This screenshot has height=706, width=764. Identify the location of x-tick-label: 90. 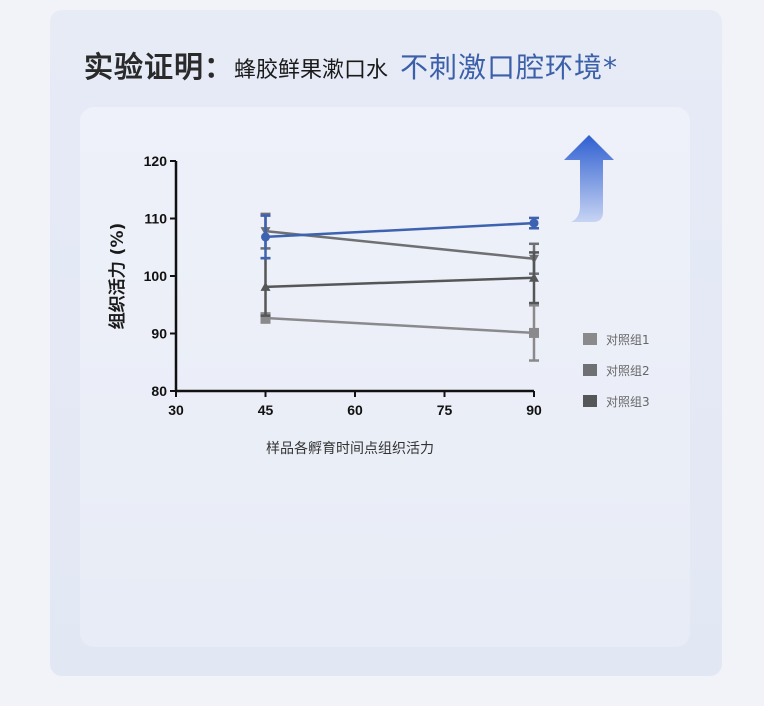
(534, 410).